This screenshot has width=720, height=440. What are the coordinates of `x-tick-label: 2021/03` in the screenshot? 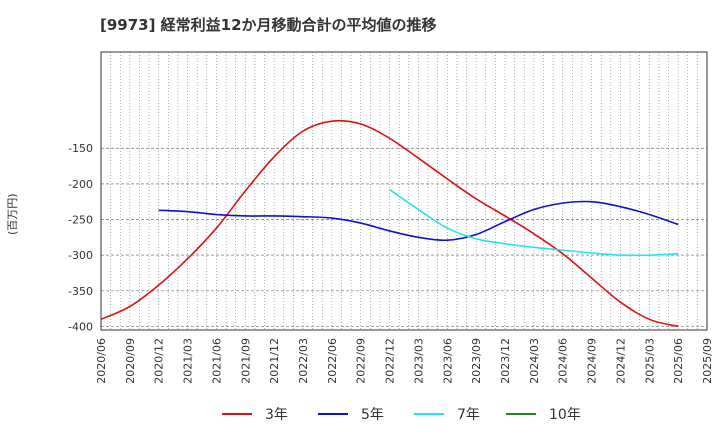 It's located at (188, 361).